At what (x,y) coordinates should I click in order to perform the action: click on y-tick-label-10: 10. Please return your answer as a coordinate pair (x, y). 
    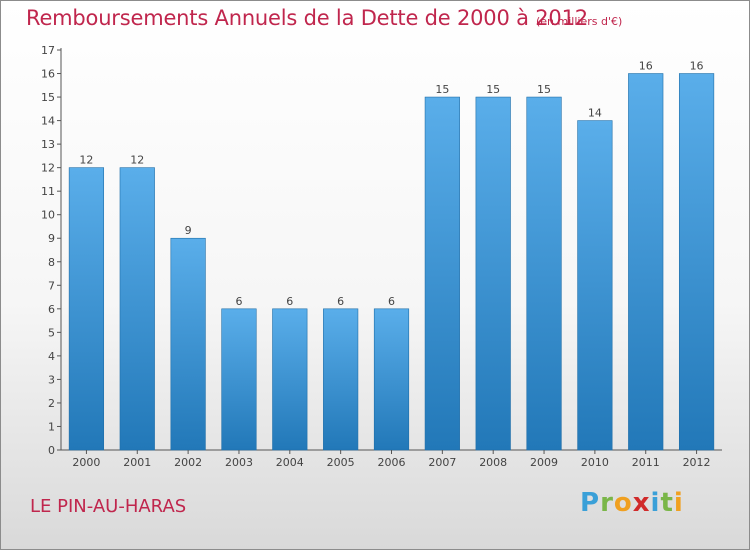
    Looking at the image, I should click on (48, 215).